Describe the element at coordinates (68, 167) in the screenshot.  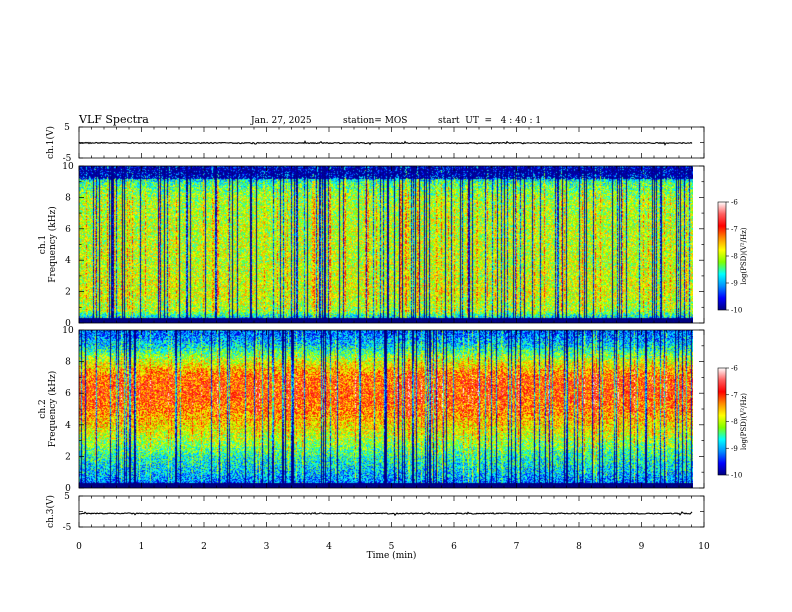
I see `ch1-spectrogram-ytick-10: 10` at that location.